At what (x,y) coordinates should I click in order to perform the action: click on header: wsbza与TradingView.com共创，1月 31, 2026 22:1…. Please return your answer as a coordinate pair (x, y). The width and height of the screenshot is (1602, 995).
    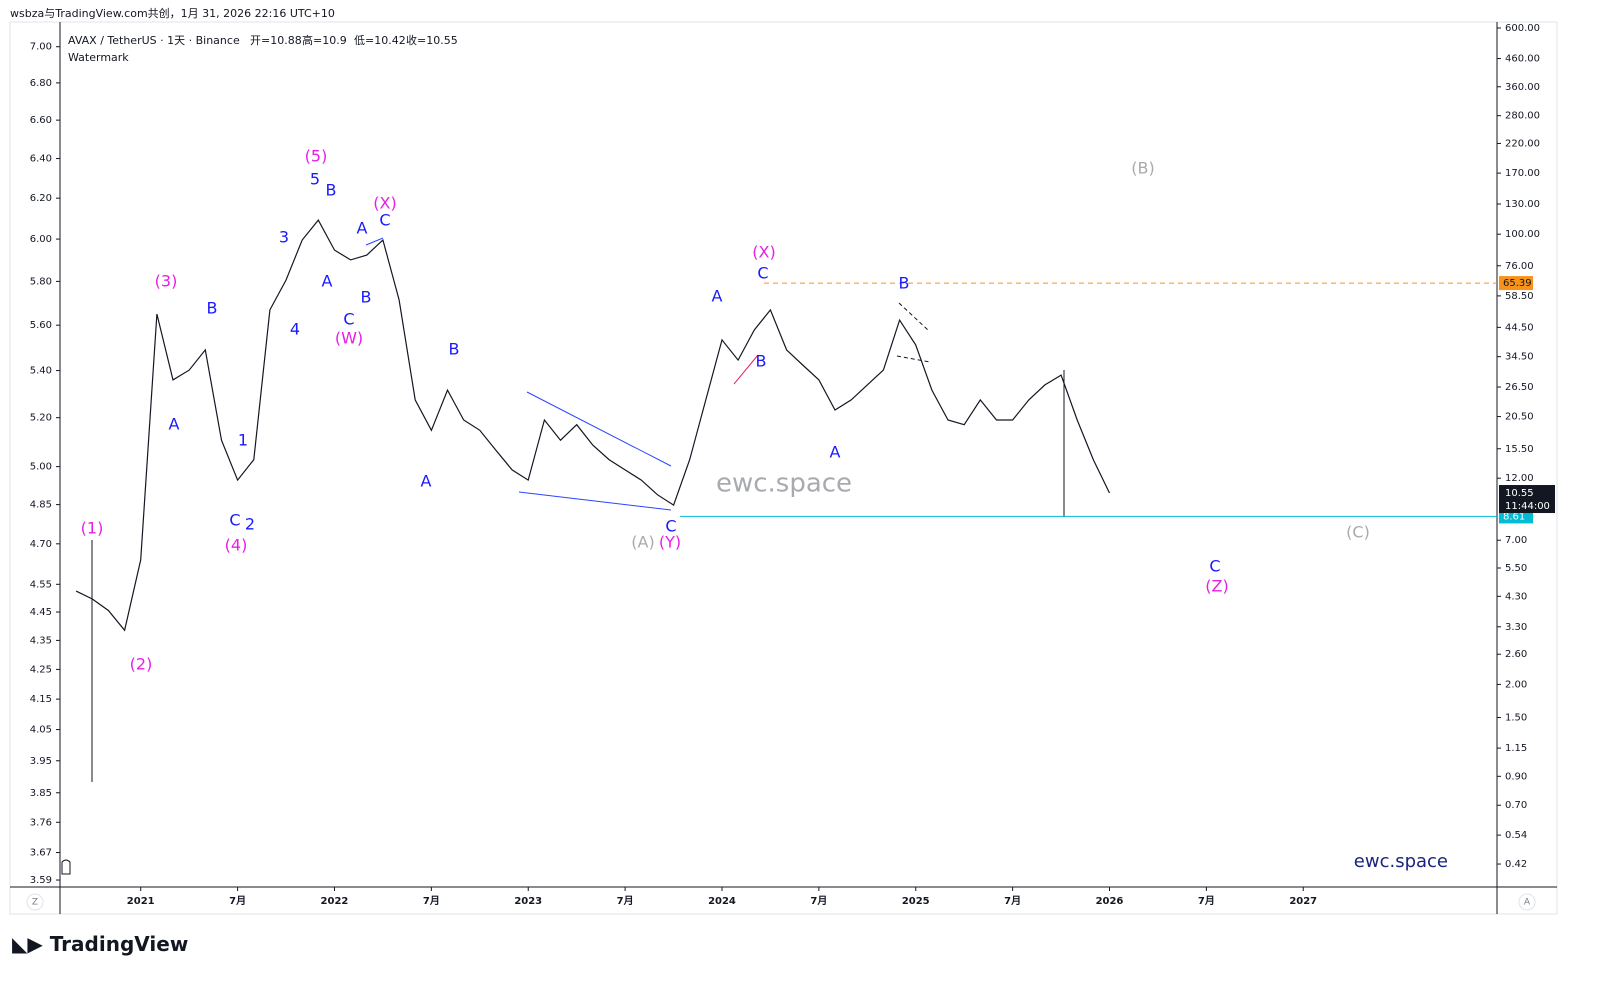
    Looking at the image, I should click on (172, 13).